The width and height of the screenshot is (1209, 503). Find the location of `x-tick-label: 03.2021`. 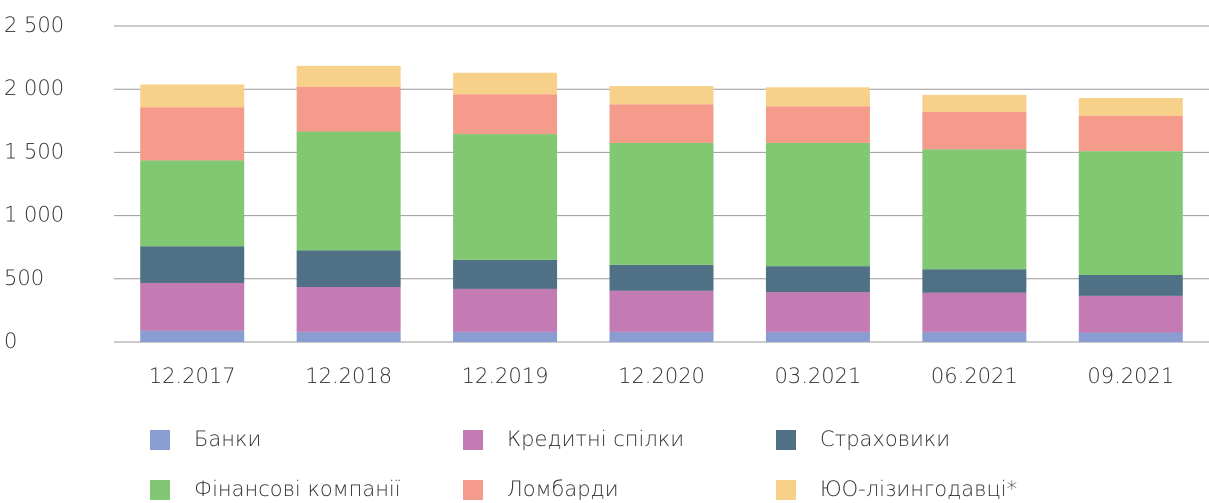

x-tick-label: 03.2021 is located at coordinates (818, 376).